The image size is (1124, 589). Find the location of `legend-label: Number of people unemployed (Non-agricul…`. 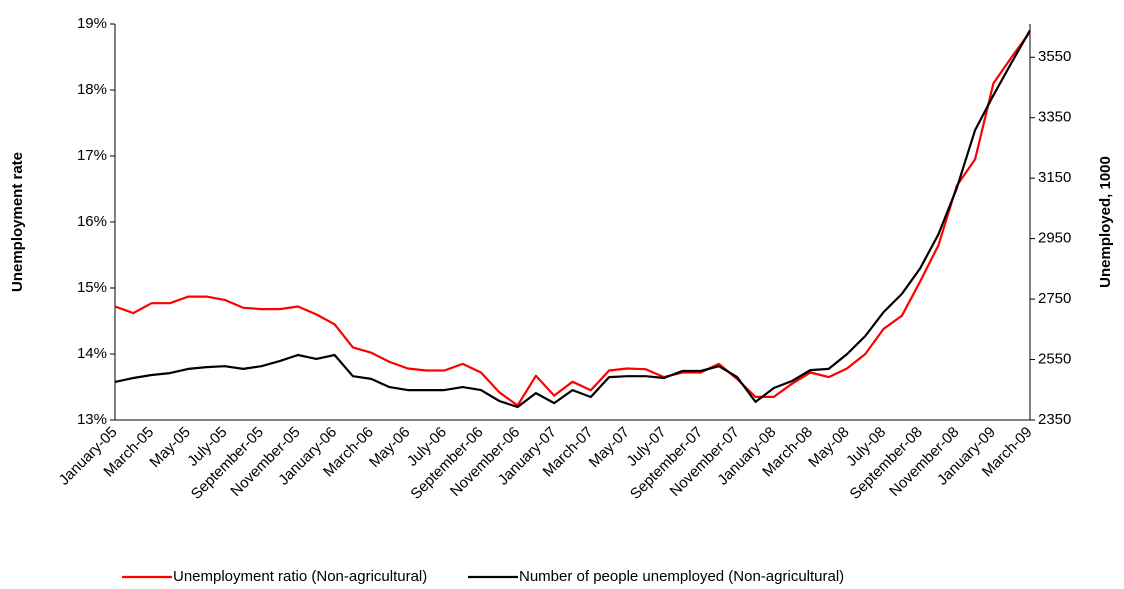

legend-label: Number of people unemployed (Non-agricul… is located at coordinates (681, 576).